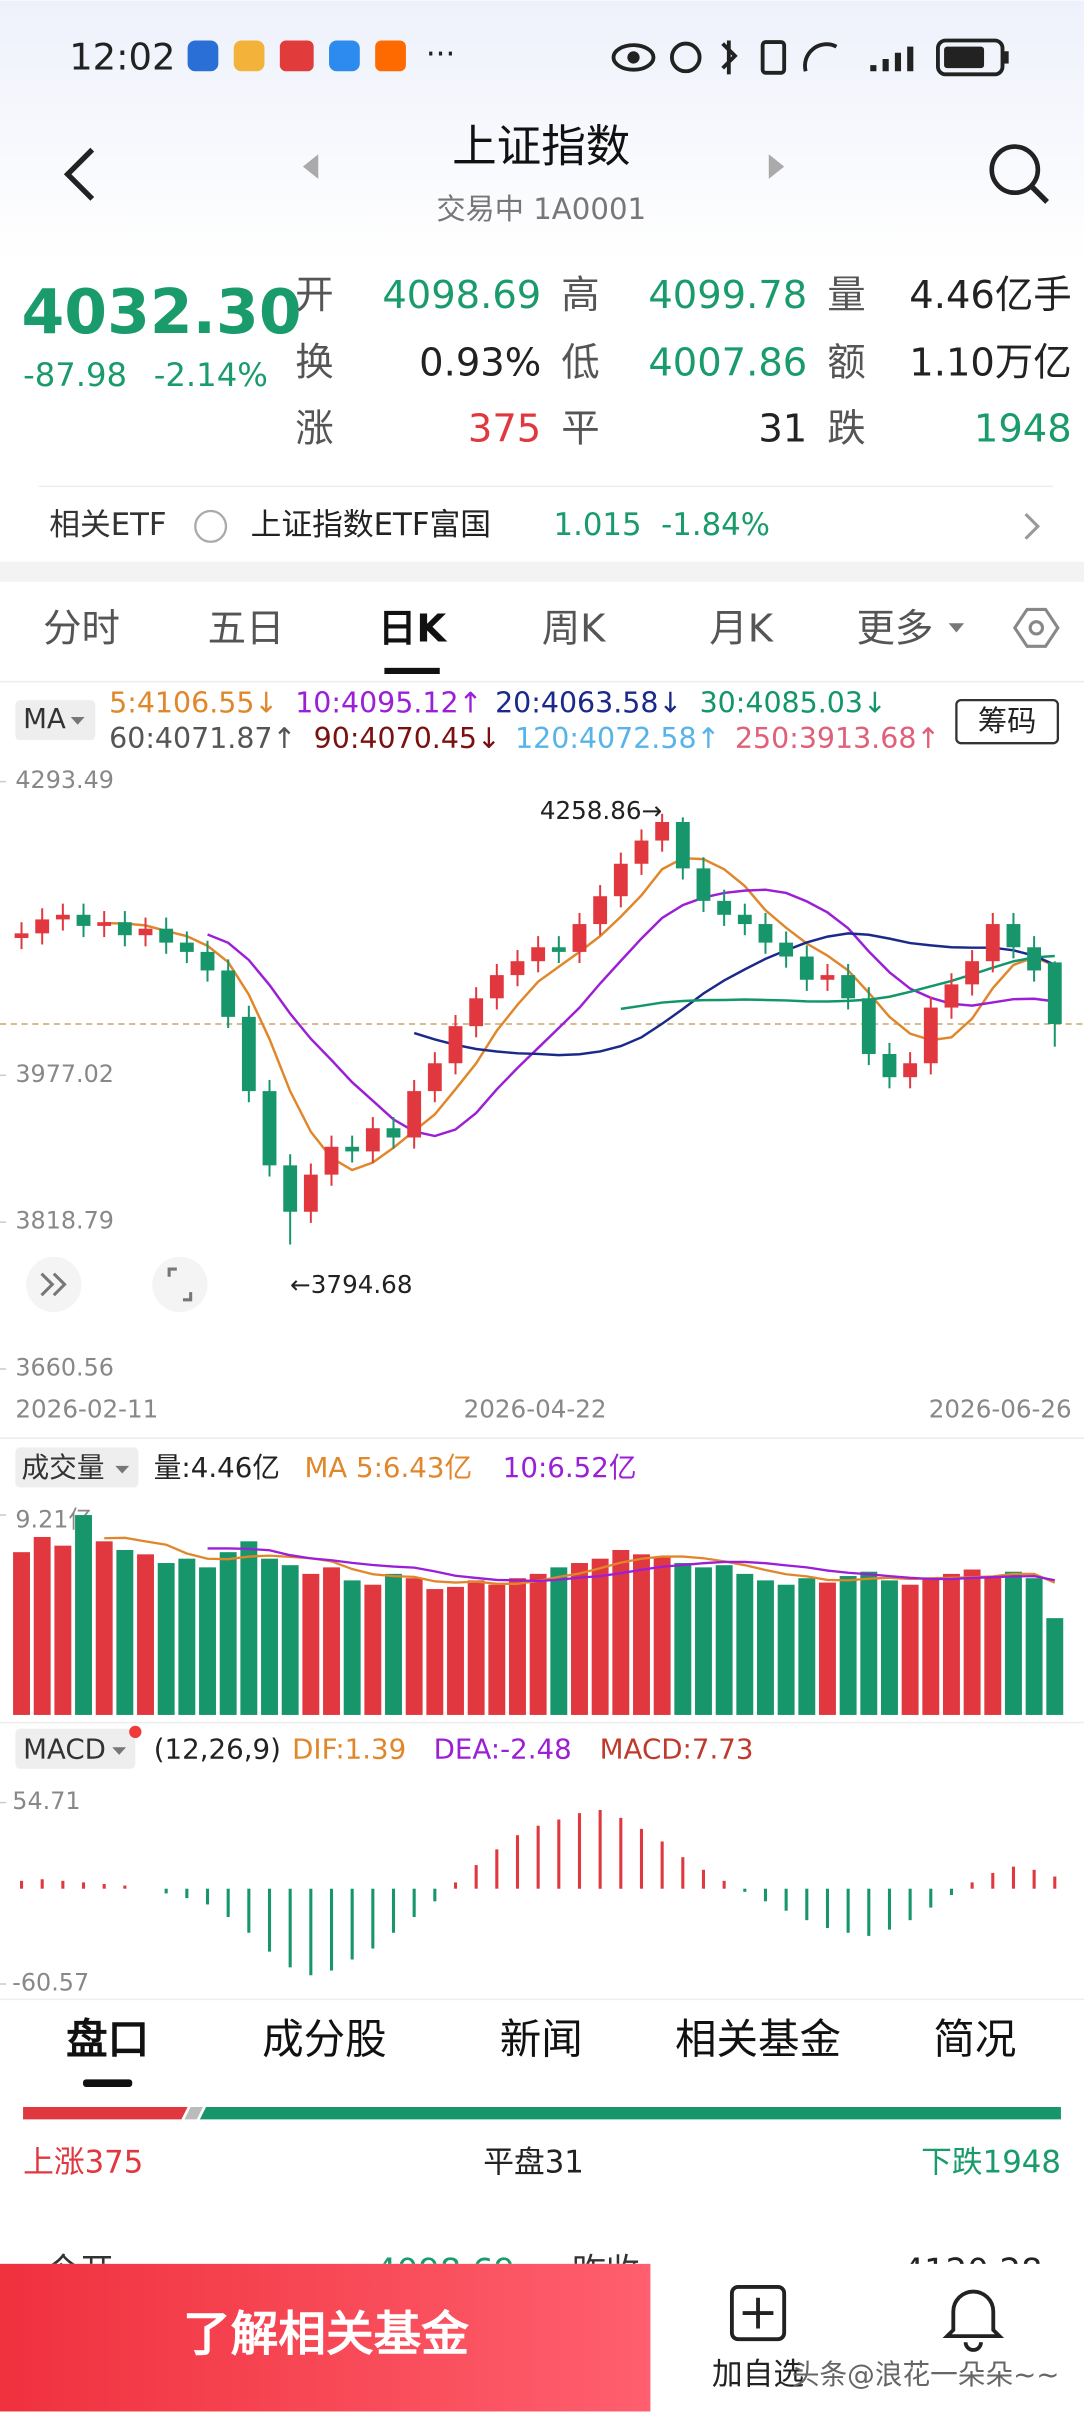 This screenshot has width=1084, height=2412. I want to click on watch-label: 加自选, so click(758, 2375).